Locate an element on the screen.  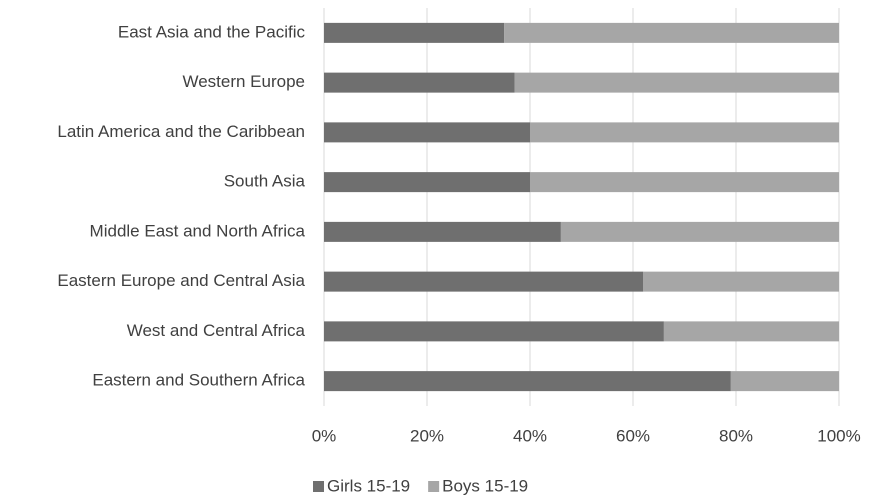
y-tick-label: West and Central Africa is located at coordinates (216, 330).